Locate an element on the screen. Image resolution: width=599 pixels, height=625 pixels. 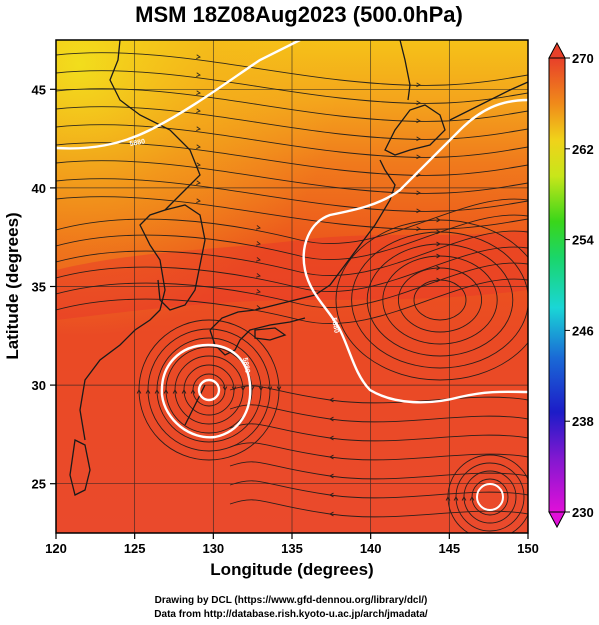
colorbar-bottom-arrow is located at coordinates (557, 520).